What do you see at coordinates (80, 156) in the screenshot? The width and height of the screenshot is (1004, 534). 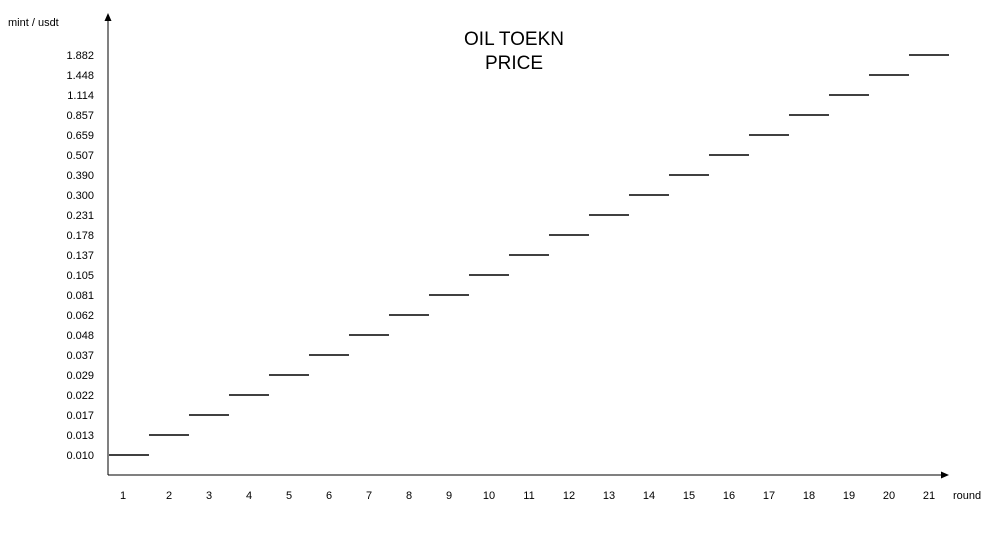 I see `y-tick-label: 0.507` at bounding box center [80, 156].